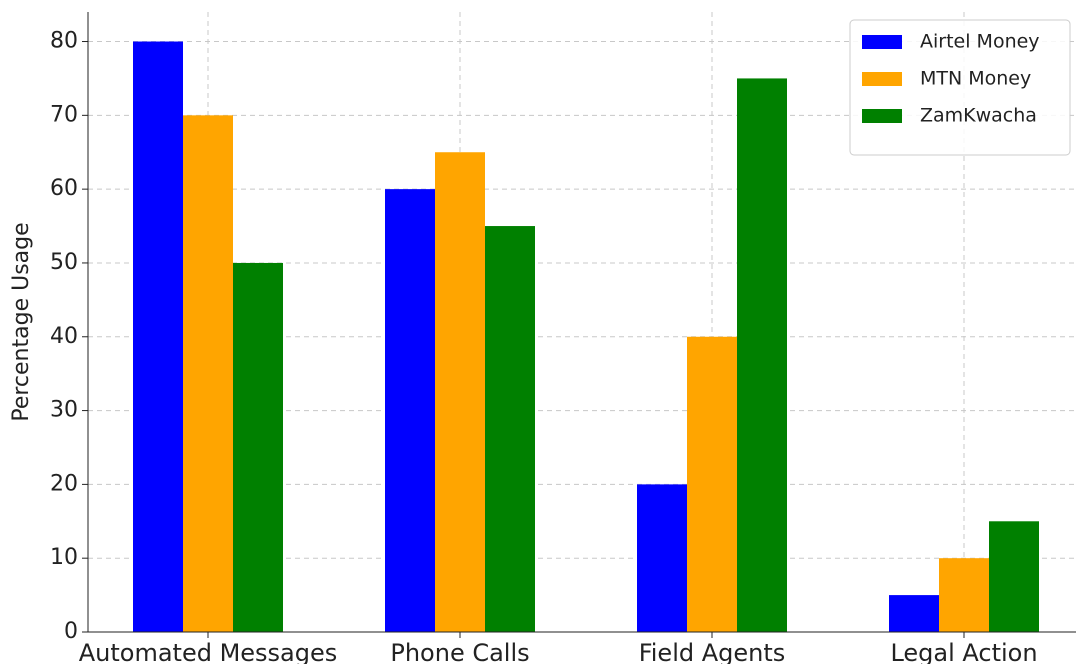 The height and width of the screenshot is (664, 1076). I want to click on legend-box, so click(960, 87).